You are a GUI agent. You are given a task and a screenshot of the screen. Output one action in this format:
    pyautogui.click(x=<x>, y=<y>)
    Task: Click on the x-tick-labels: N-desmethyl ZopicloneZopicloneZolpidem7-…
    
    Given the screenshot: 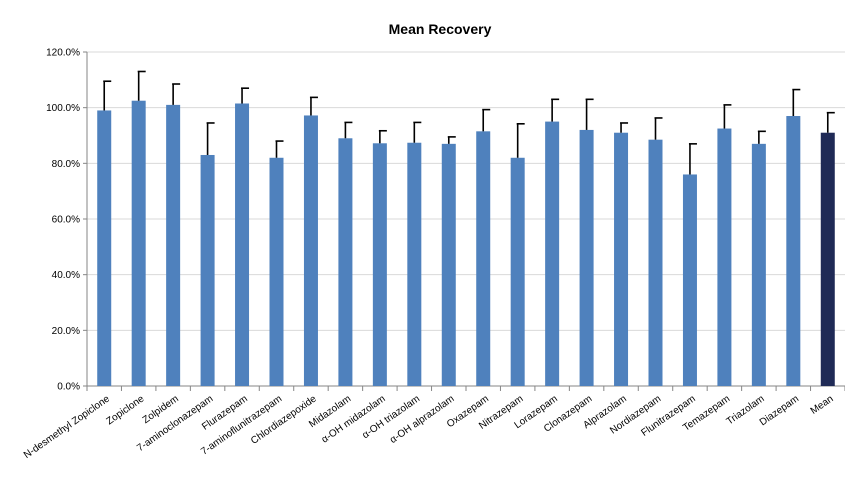 What is the action you would take?
    pyautogui.click(x=429, y=427)
    